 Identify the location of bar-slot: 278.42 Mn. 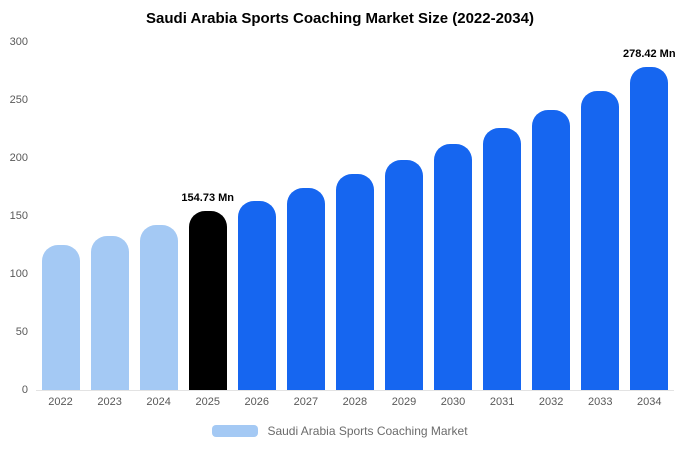
(649, 216).